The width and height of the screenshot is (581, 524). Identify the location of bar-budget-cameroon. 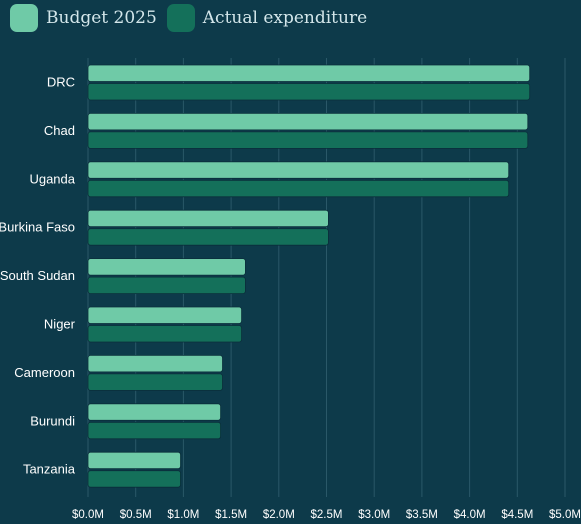
(155, 363).